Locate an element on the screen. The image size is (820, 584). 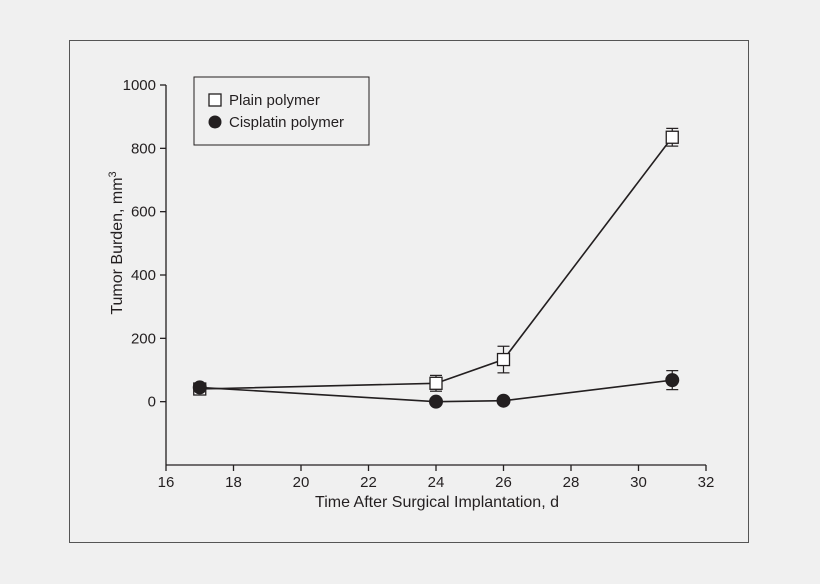
x-tick-label: 20 is located at coordinates (301, 482).